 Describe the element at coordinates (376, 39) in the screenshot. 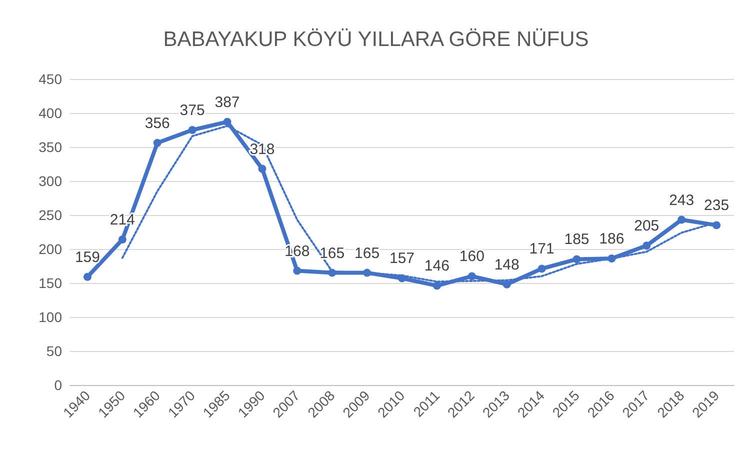

I see `chart-title: BABAYAKUP KÖYÜ YILLARA GÖRE NÜFUS` at that location.